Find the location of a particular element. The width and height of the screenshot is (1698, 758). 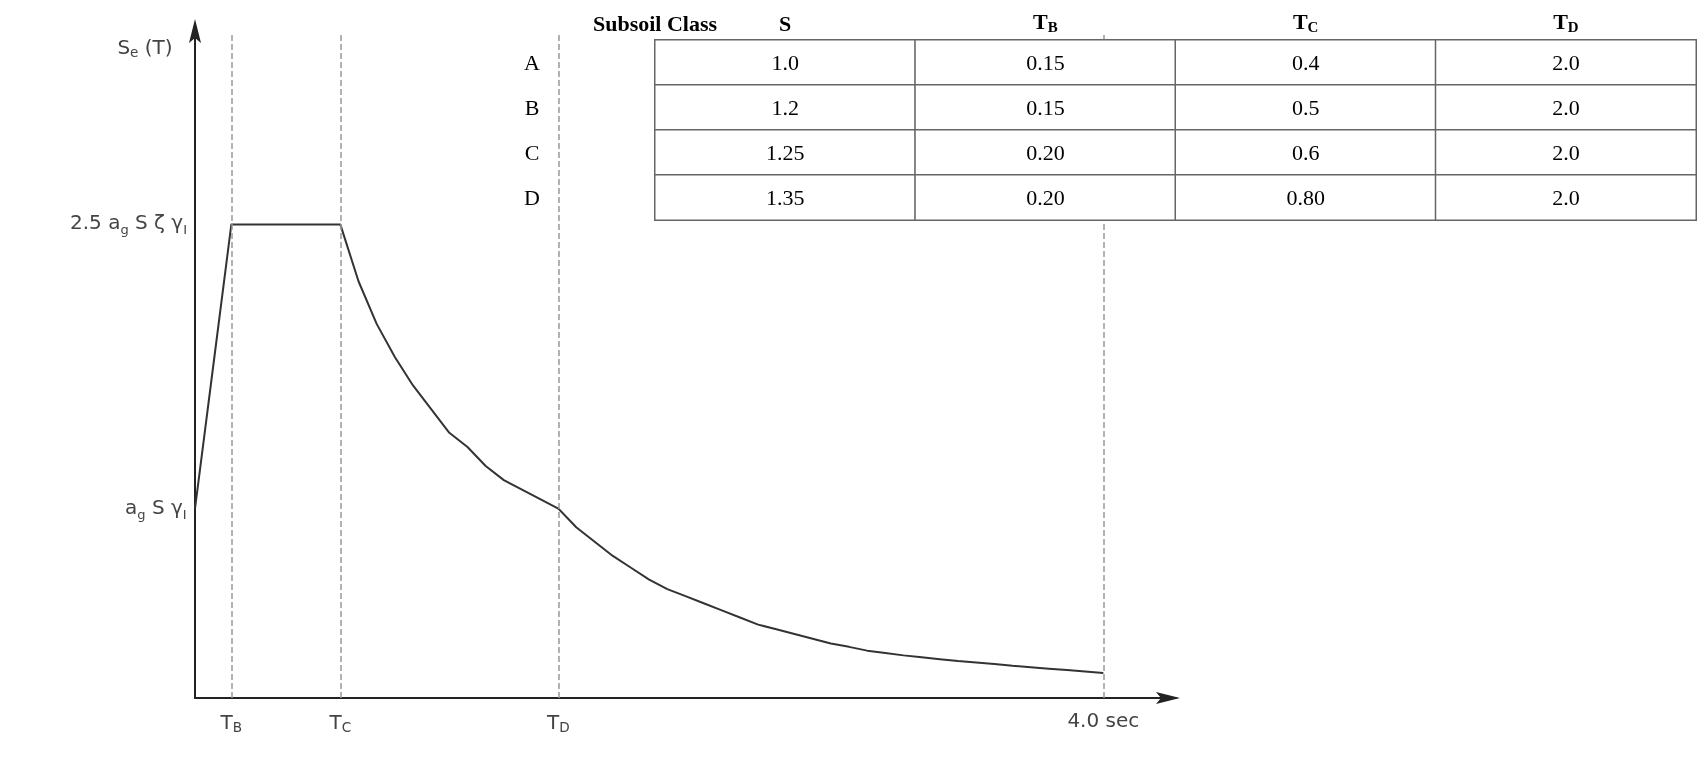

y-tick-label: C is located at coordinates (532, 152).